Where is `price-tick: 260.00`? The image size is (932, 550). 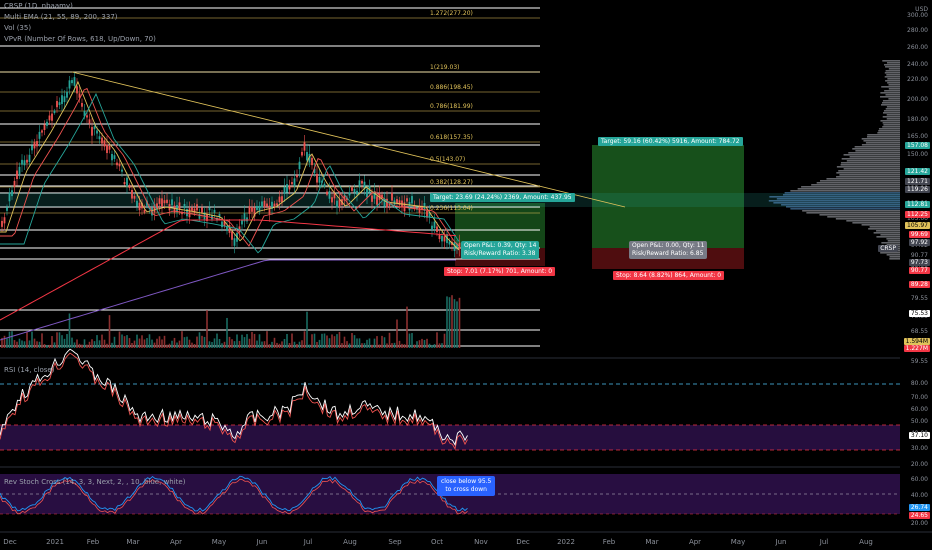 price-tick: 260.00 is located at coordinates (917, 47).